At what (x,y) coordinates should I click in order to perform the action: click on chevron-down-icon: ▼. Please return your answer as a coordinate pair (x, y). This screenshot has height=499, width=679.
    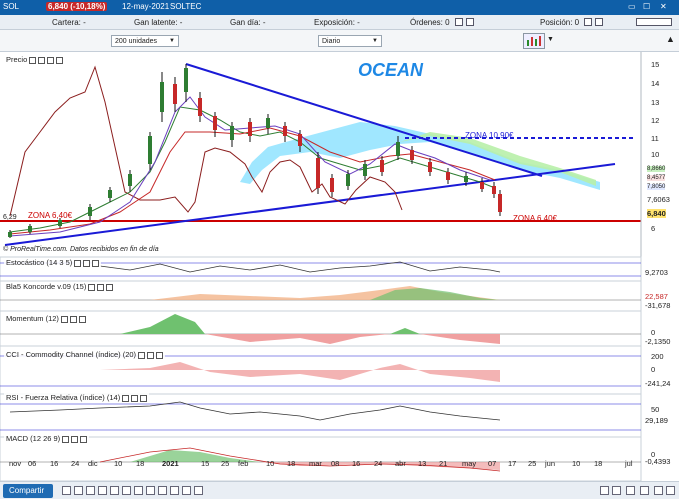
    Looking at the image, I should click on (172, 41).